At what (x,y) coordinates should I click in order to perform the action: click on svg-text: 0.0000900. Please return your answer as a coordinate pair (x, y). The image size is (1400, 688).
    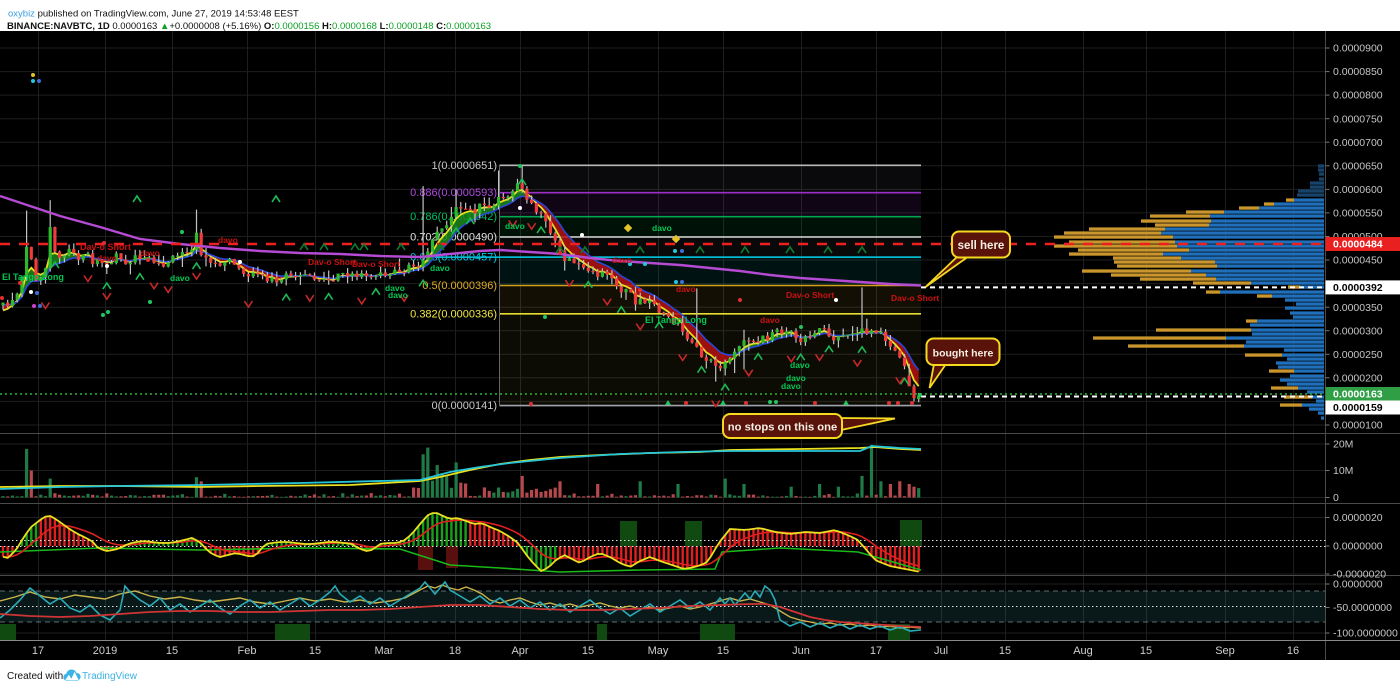
    Looking at the image, I should click on (1358, 49).